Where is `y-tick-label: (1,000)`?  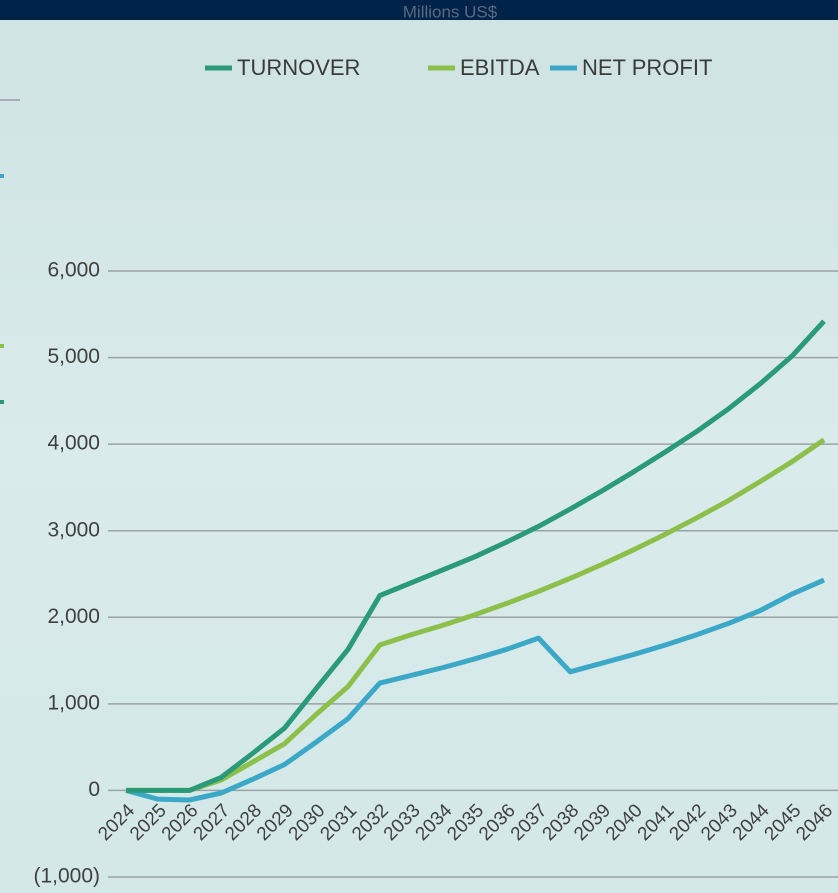 y-tick-label: (1,000) is located at coordinates (66, 876).